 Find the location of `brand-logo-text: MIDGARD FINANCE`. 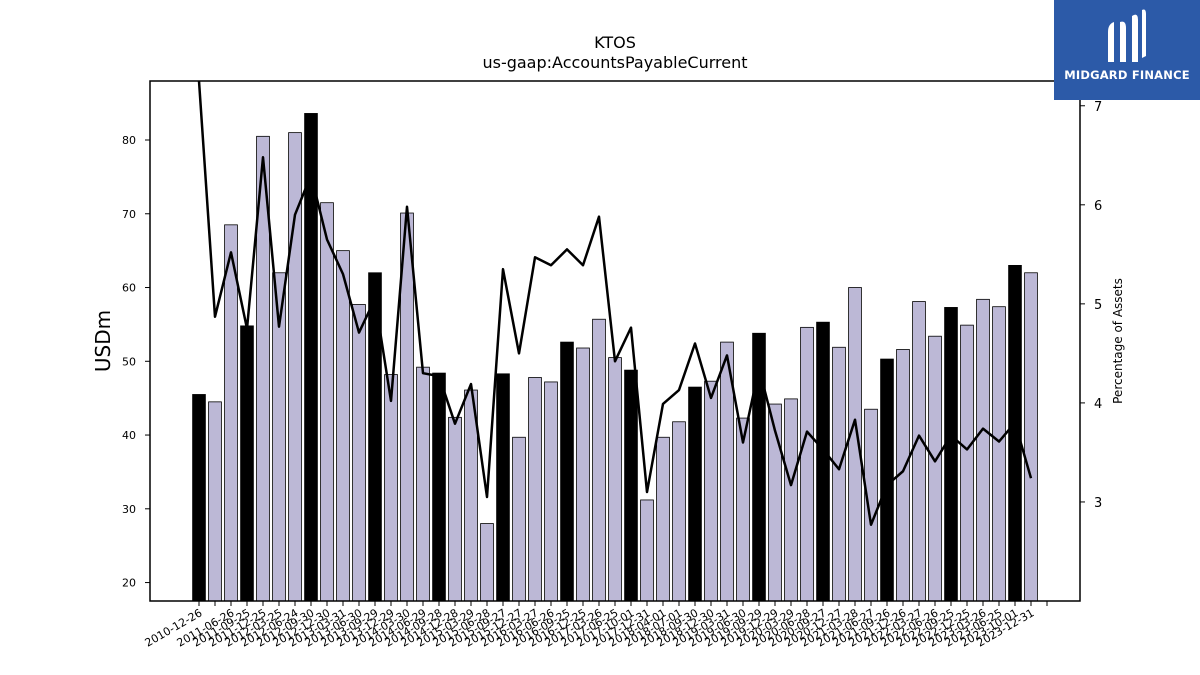

brand-logo-text: MIDGARD FINANCE is located at coordinates (1127, 75).